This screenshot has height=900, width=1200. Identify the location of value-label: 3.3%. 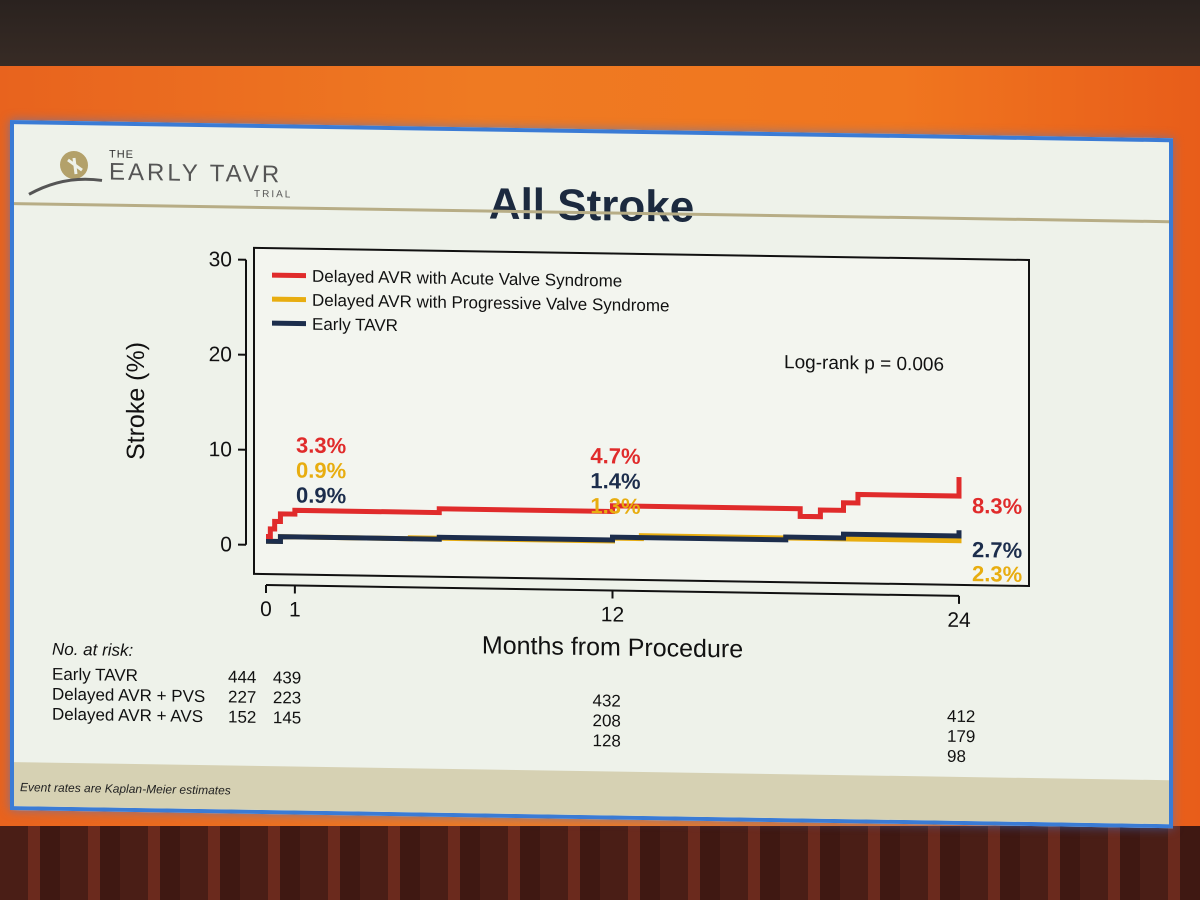
(321, 445).